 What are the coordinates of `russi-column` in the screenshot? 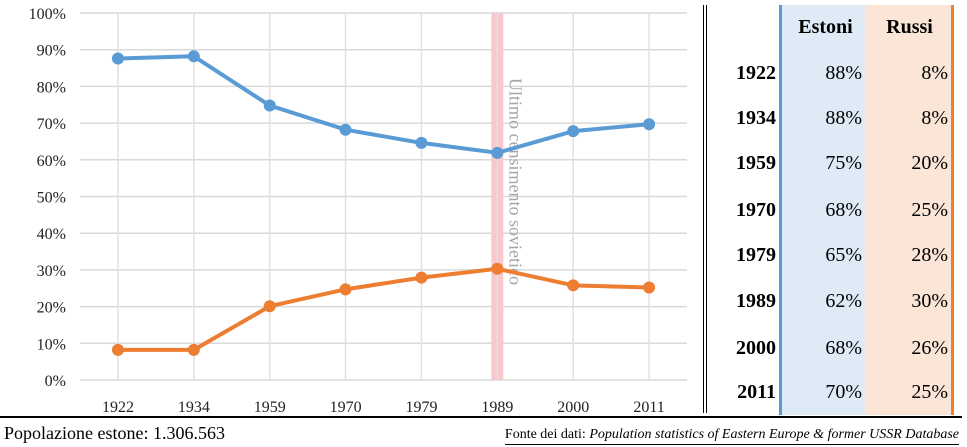 It's located at (910, 210).